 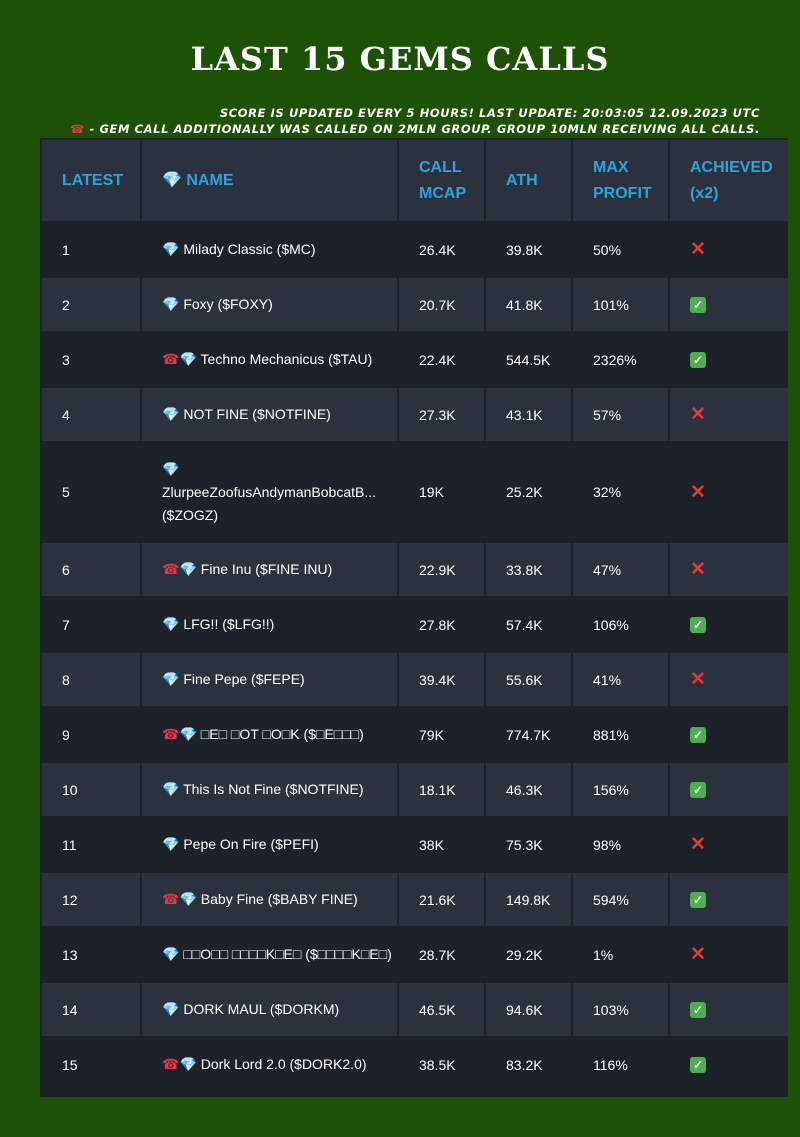 I want to click on token-name-line2: ($ZOGZ), so click(x=190, y=514).